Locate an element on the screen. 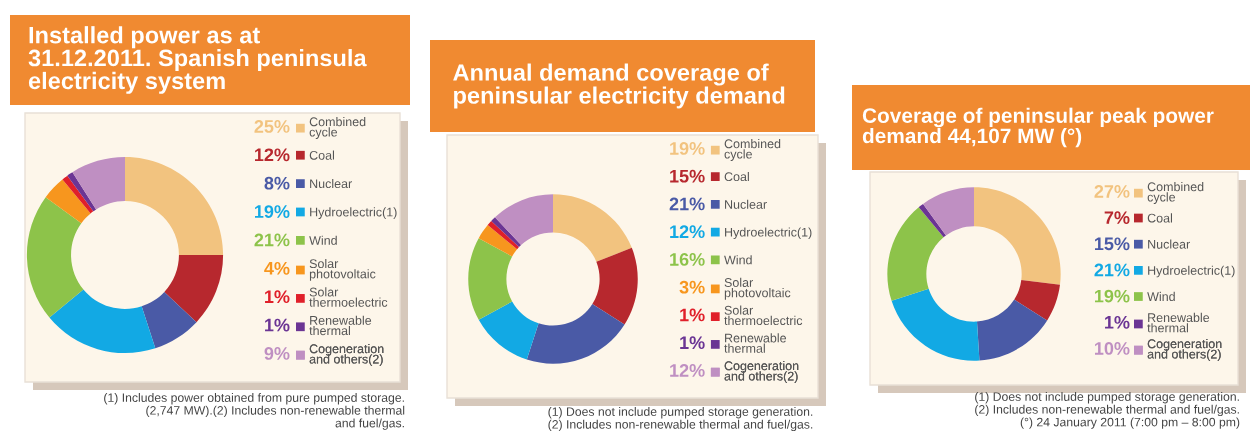  data-label: 27% is located at coordinates (1112, 191).